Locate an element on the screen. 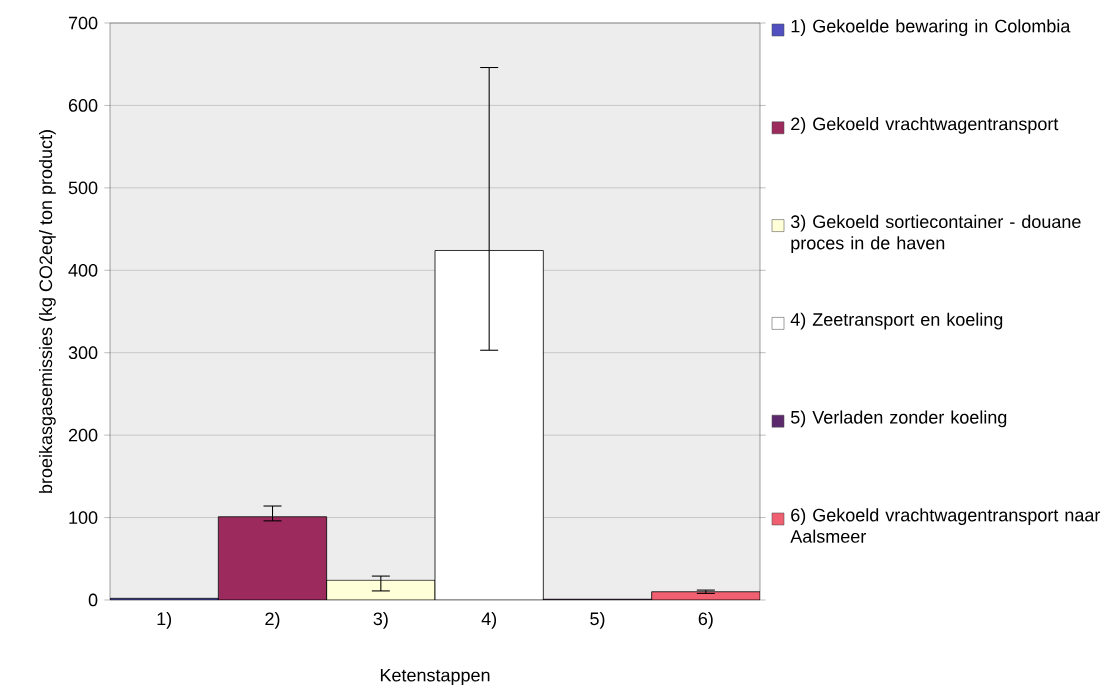 This screenshot has width=1108, height=693. y-tick-label: 700 is located at coordinates (83, 23).